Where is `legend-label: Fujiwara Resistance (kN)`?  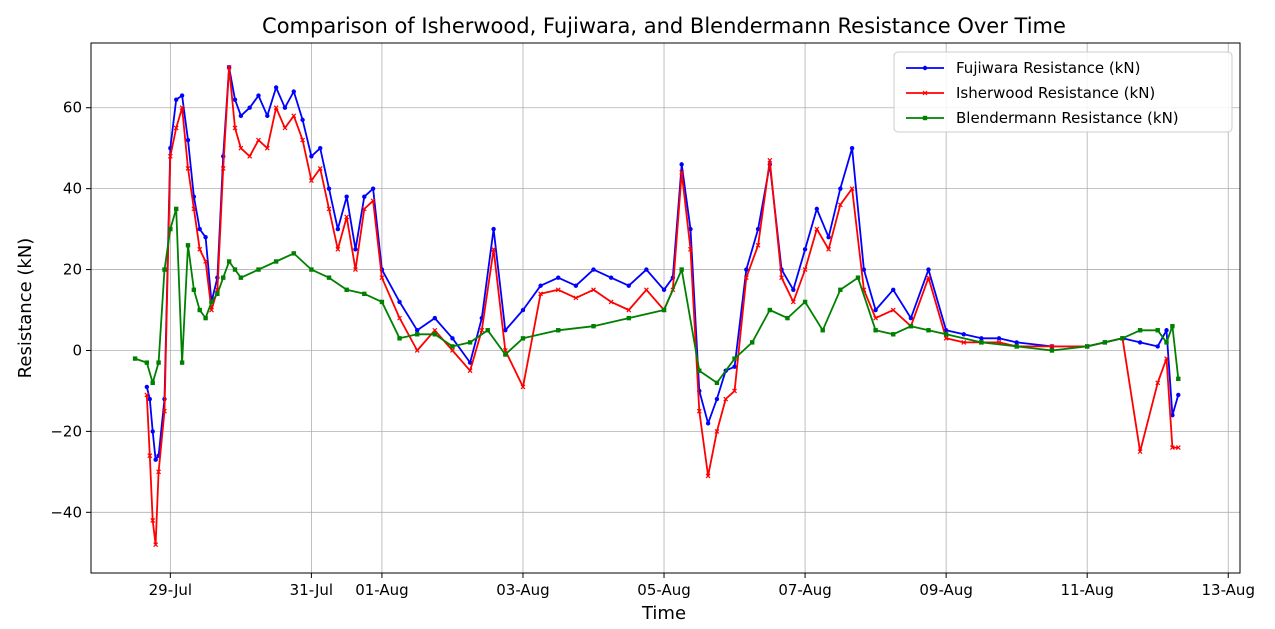 legend-label: Fujiwara Resistance (kN) is located at coordinates (1048, 68).